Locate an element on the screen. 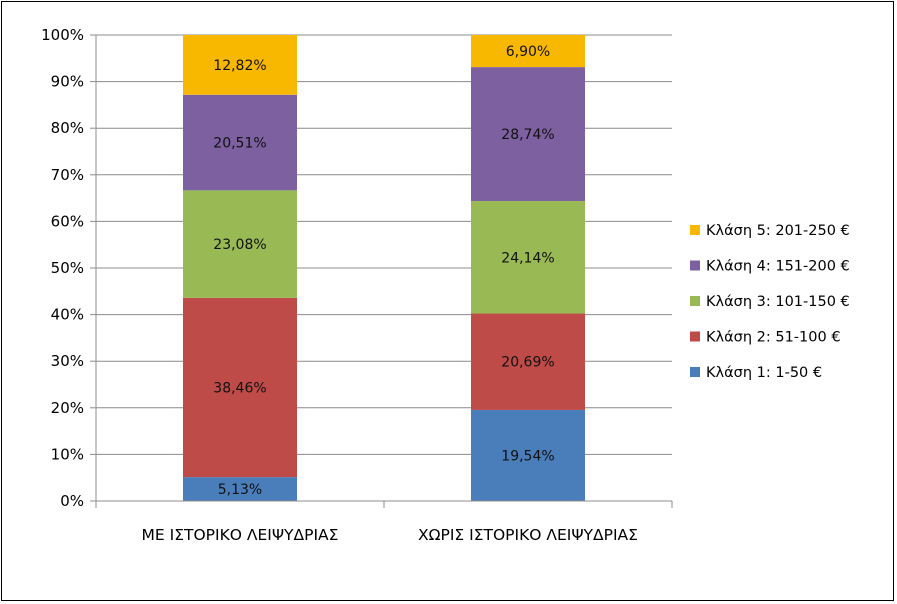 This screenshot has width=897, height=604. y-tick-label: 90% is located at coordinates (67, 82).